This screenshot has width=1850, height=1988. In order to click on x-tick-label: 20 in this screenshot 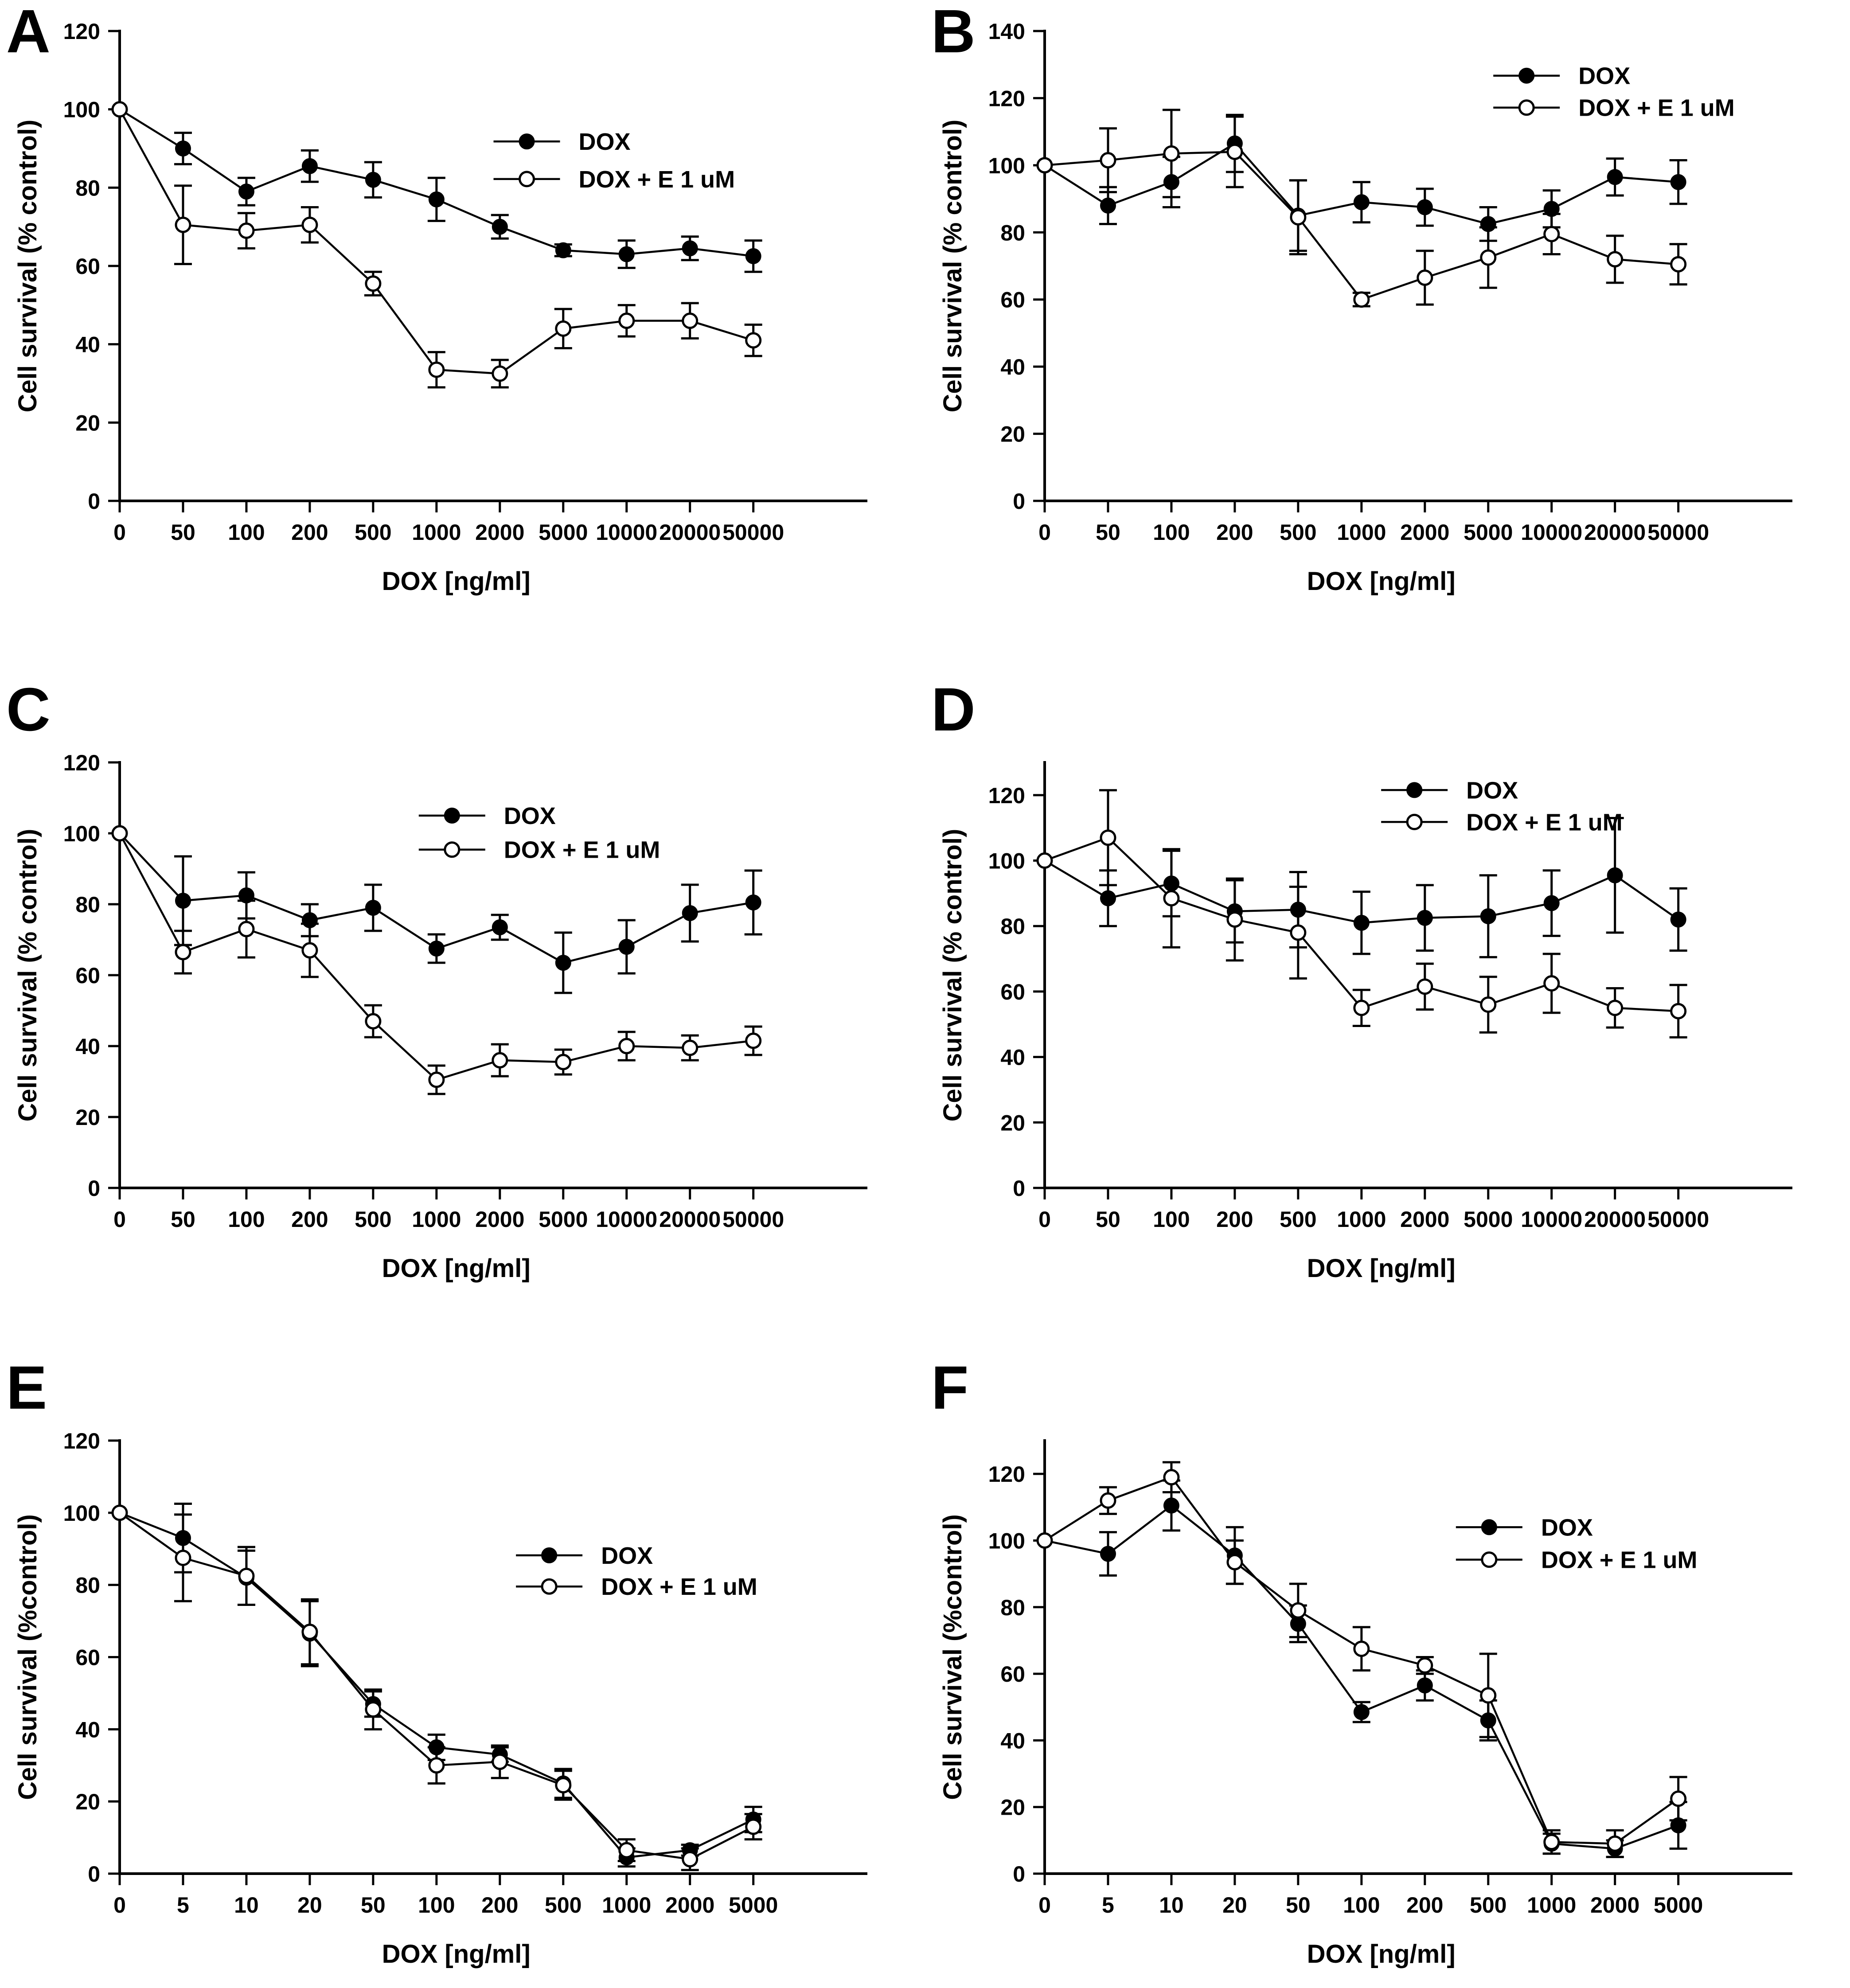, I will do `click(309, 1906)`.